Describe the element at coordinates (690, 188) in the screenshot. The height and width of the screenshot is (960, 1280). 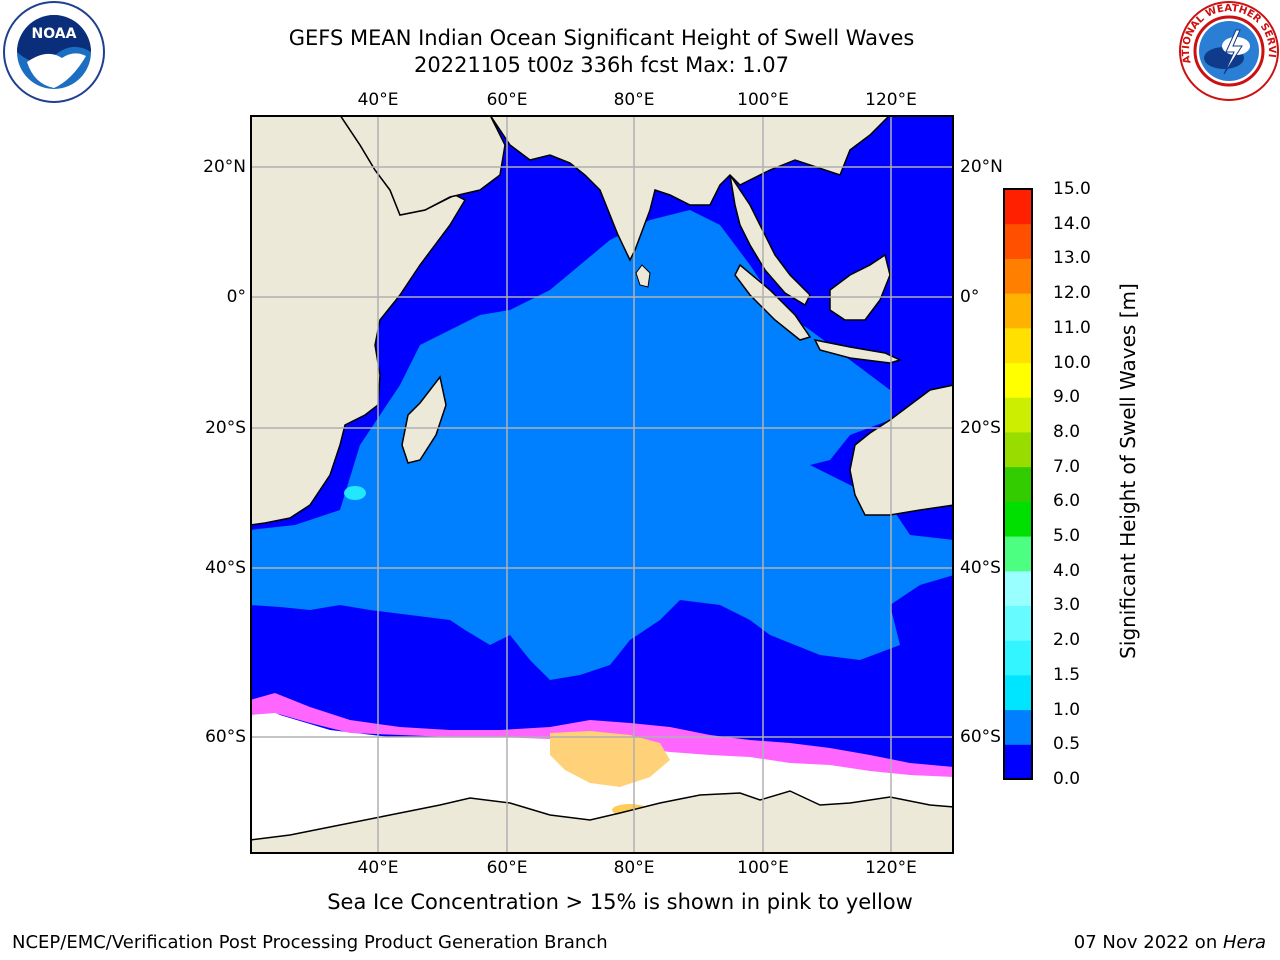
I see `land-asia` at that location.